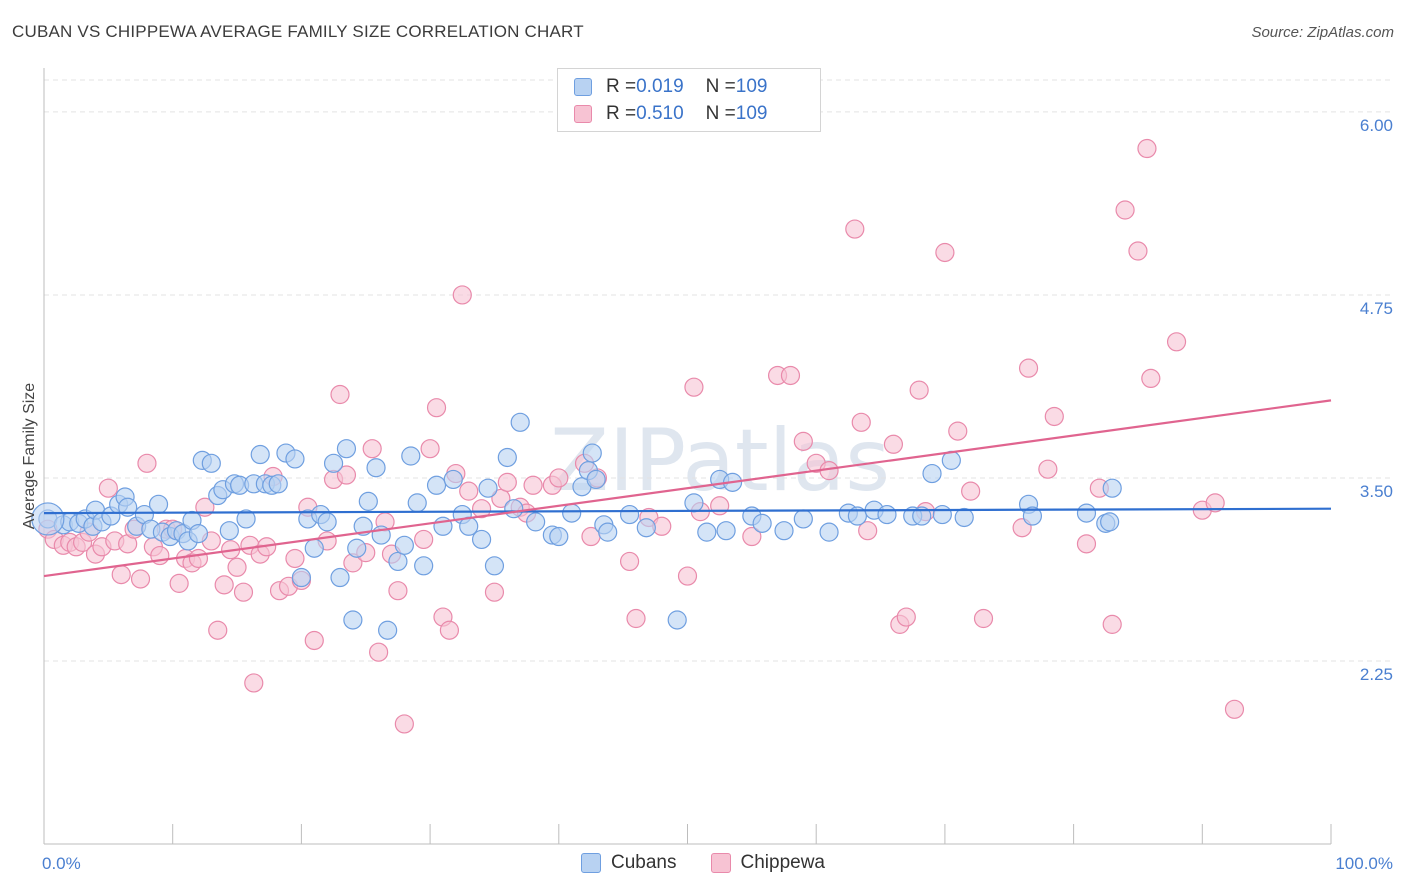 This screenshot has height=892, width=1406. I want to click on legend-item-cubans: Cubans, so click(629, 863).